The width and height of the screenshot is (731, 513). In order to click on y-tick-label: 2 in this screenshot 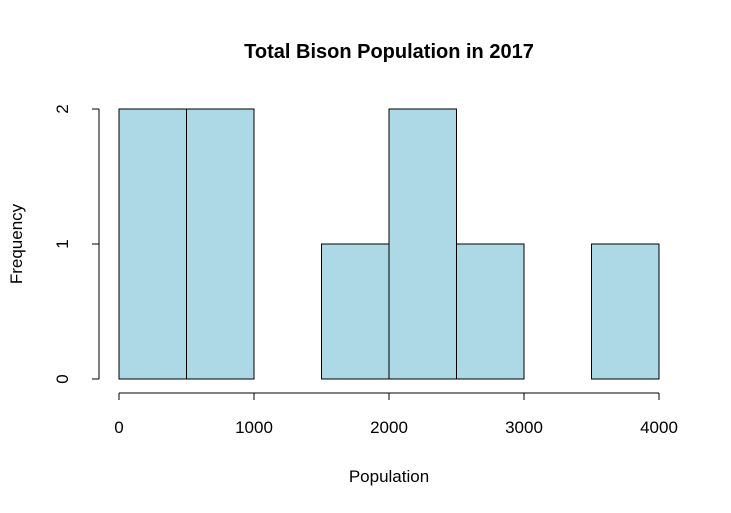, I will do `click(62, 108)`.